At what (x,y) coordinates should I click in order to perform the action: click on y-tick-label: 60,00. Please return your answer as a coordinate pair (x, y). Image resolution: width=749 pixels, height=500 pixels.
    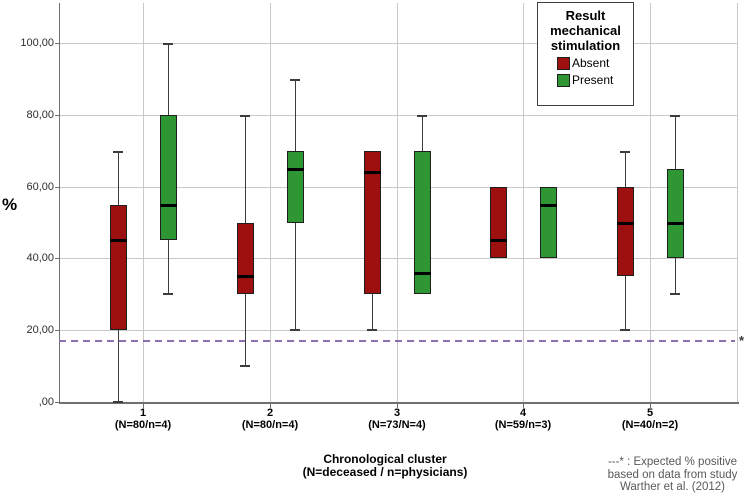
    Looking at the image, I should click on (40, 187).